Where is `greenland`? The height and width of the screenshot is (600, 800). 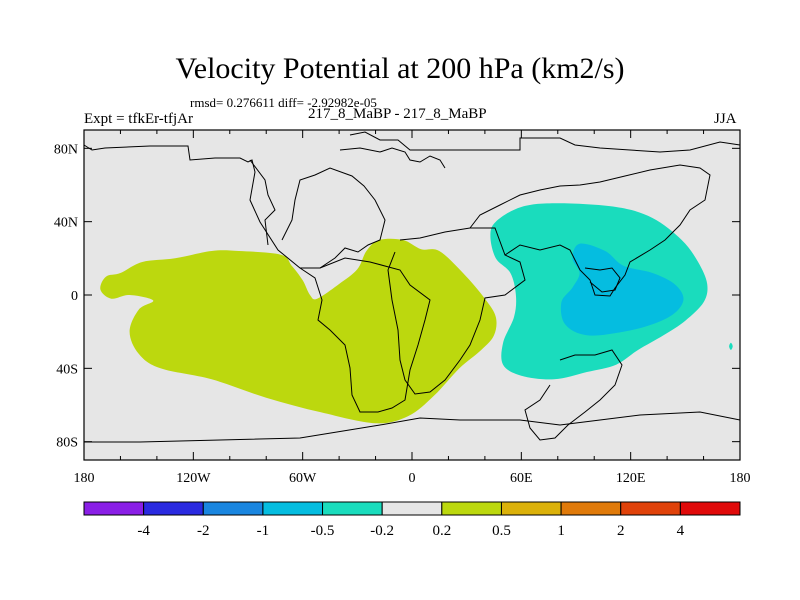
greenland is located at coordinates (262, 202).